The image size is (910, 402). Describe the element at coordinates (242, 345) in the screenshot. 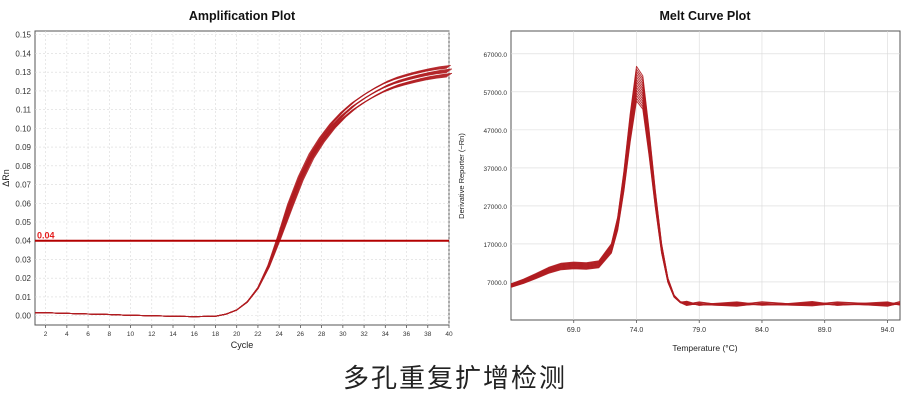

I see `amplification-x-label: Cycle` at that location.